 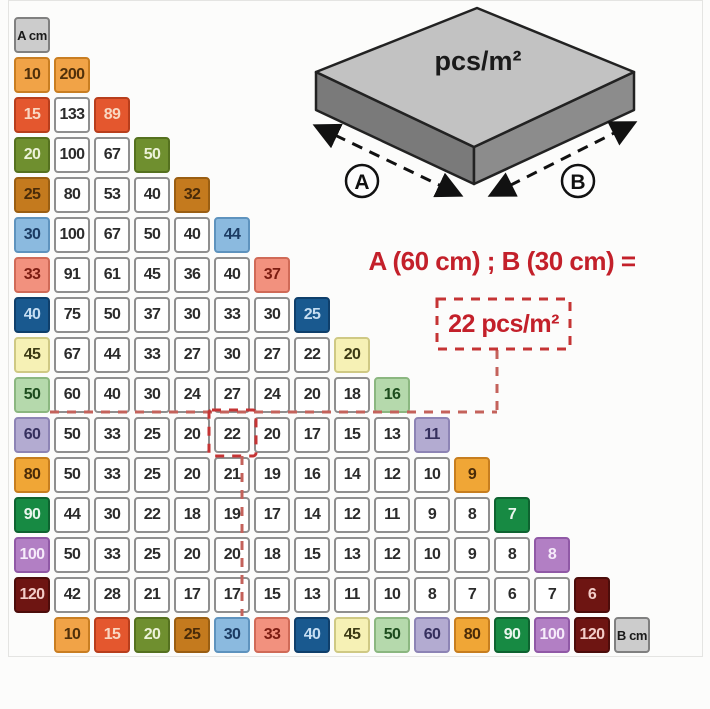 I want to click on cell-a120-b15: 28, so click(x=112, y=595).